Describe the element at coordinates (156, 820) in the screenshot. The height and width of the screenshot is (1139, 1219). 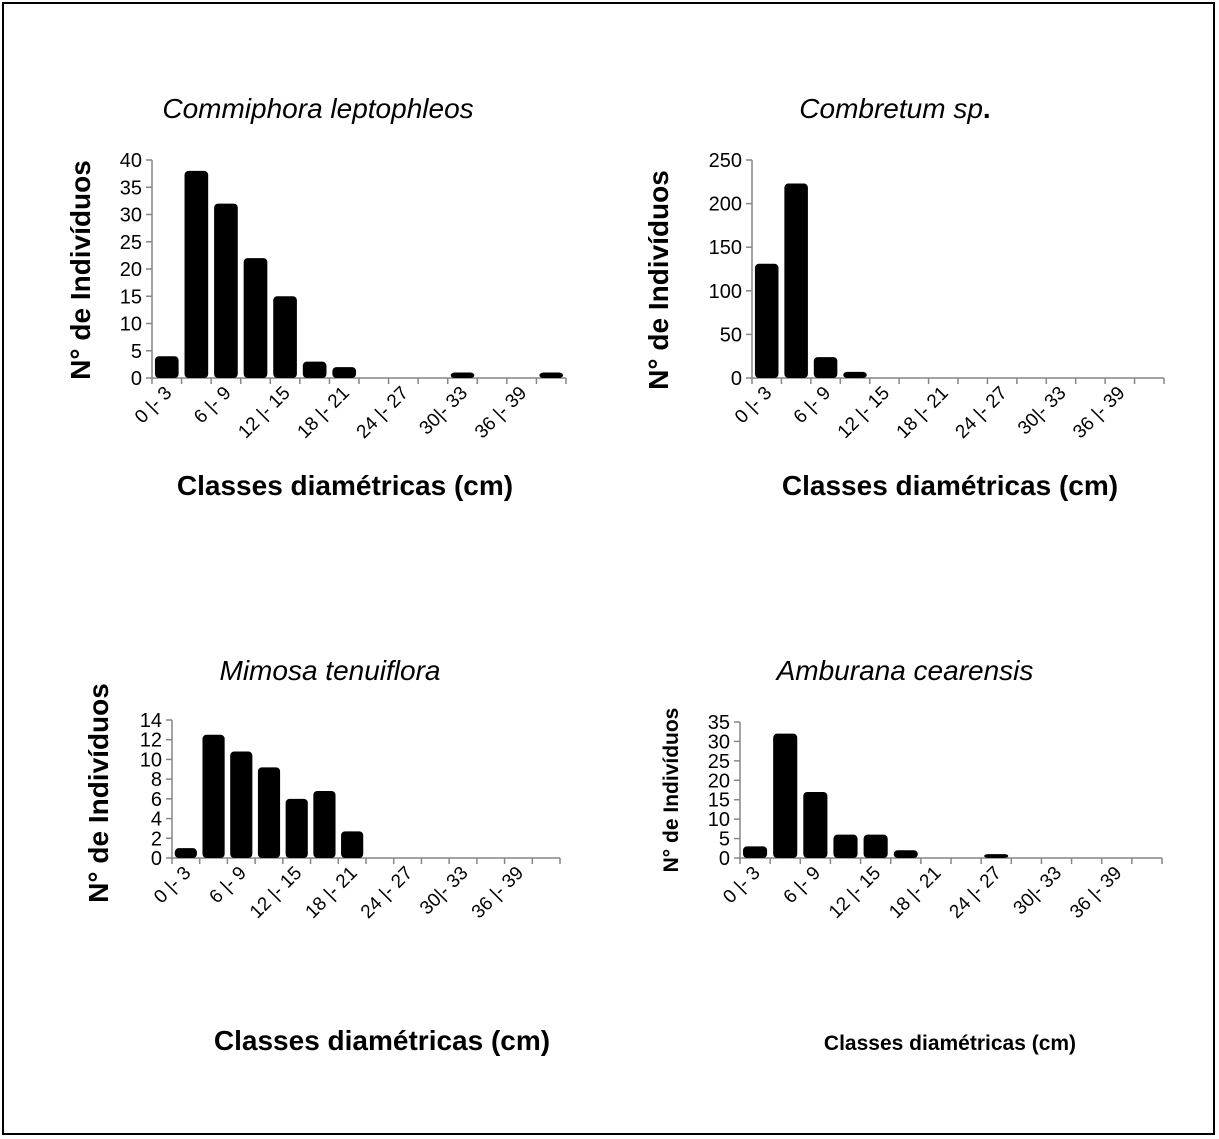
I see `y-tick-label: 4` at that location.